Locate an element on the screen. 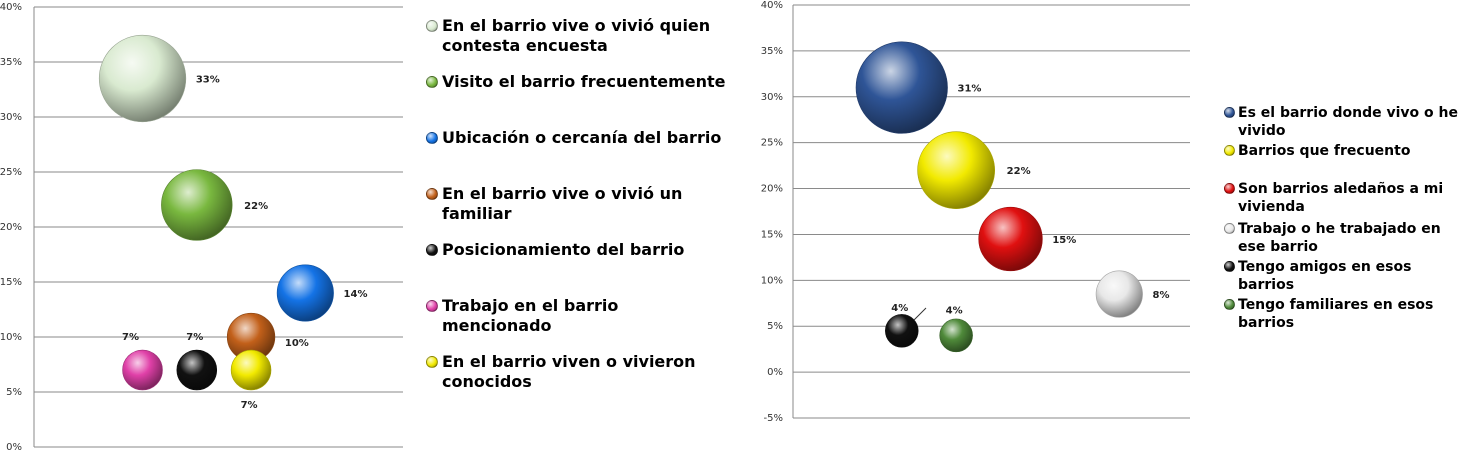  legend-item: En el barrio vive o vivió un familiar is located at coordinates (576, 204).